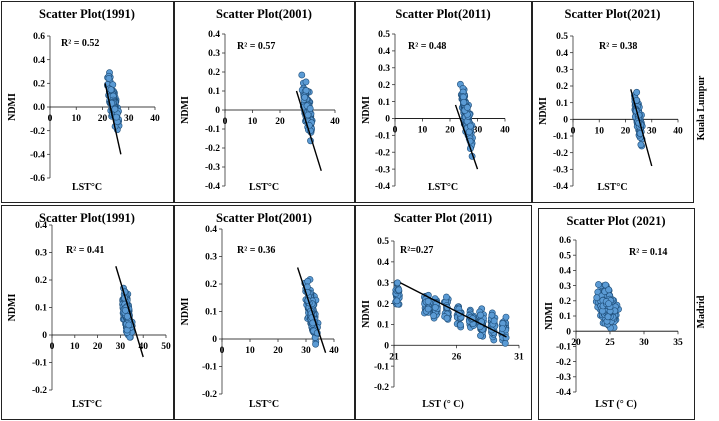  I want to click on data-points, so click(607, 306).